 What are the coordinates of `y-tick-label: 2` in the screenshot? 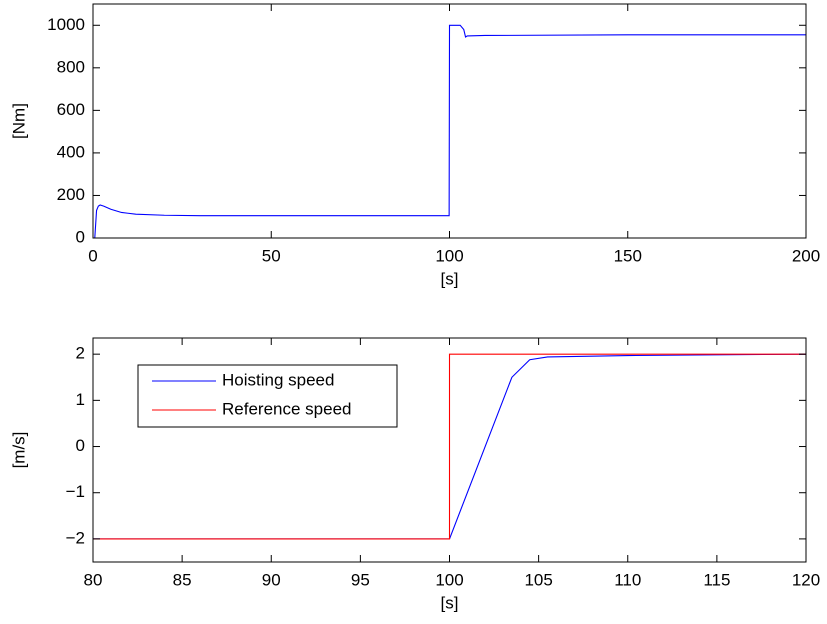 It's located at (80, 353).